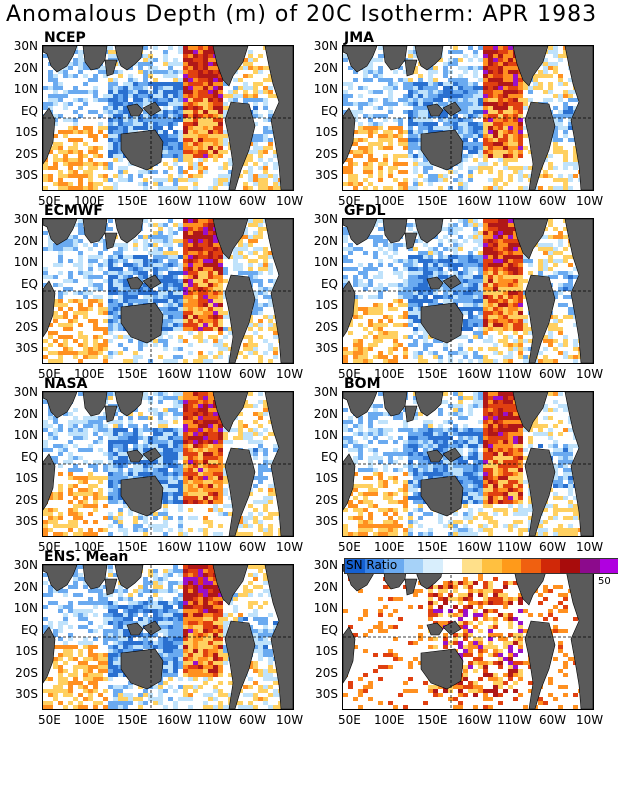 Image resolution: width=618 pixels, height=800 pixels. I want to click on lat-tick-label: 30S, so click(26, 175).